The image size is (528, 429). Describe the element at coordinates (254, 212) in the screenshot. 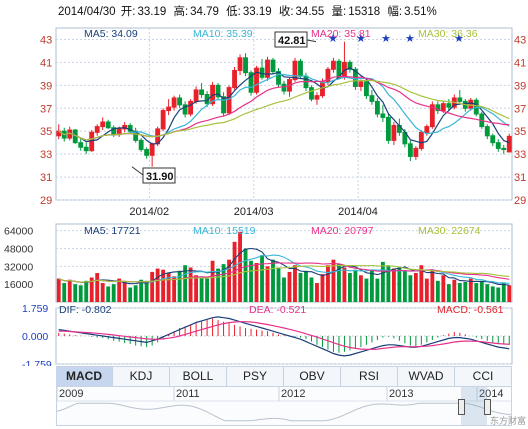

I see `x-tick-label: 2014/03` at that location.